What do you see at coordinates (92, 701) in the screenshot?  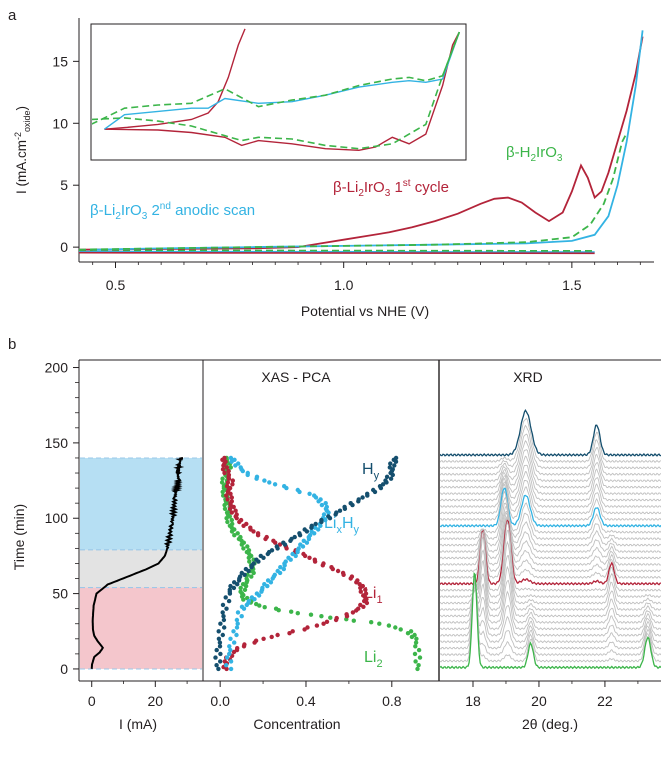 I see `current-xtick-label: 0` at bounding box center [92, 701].